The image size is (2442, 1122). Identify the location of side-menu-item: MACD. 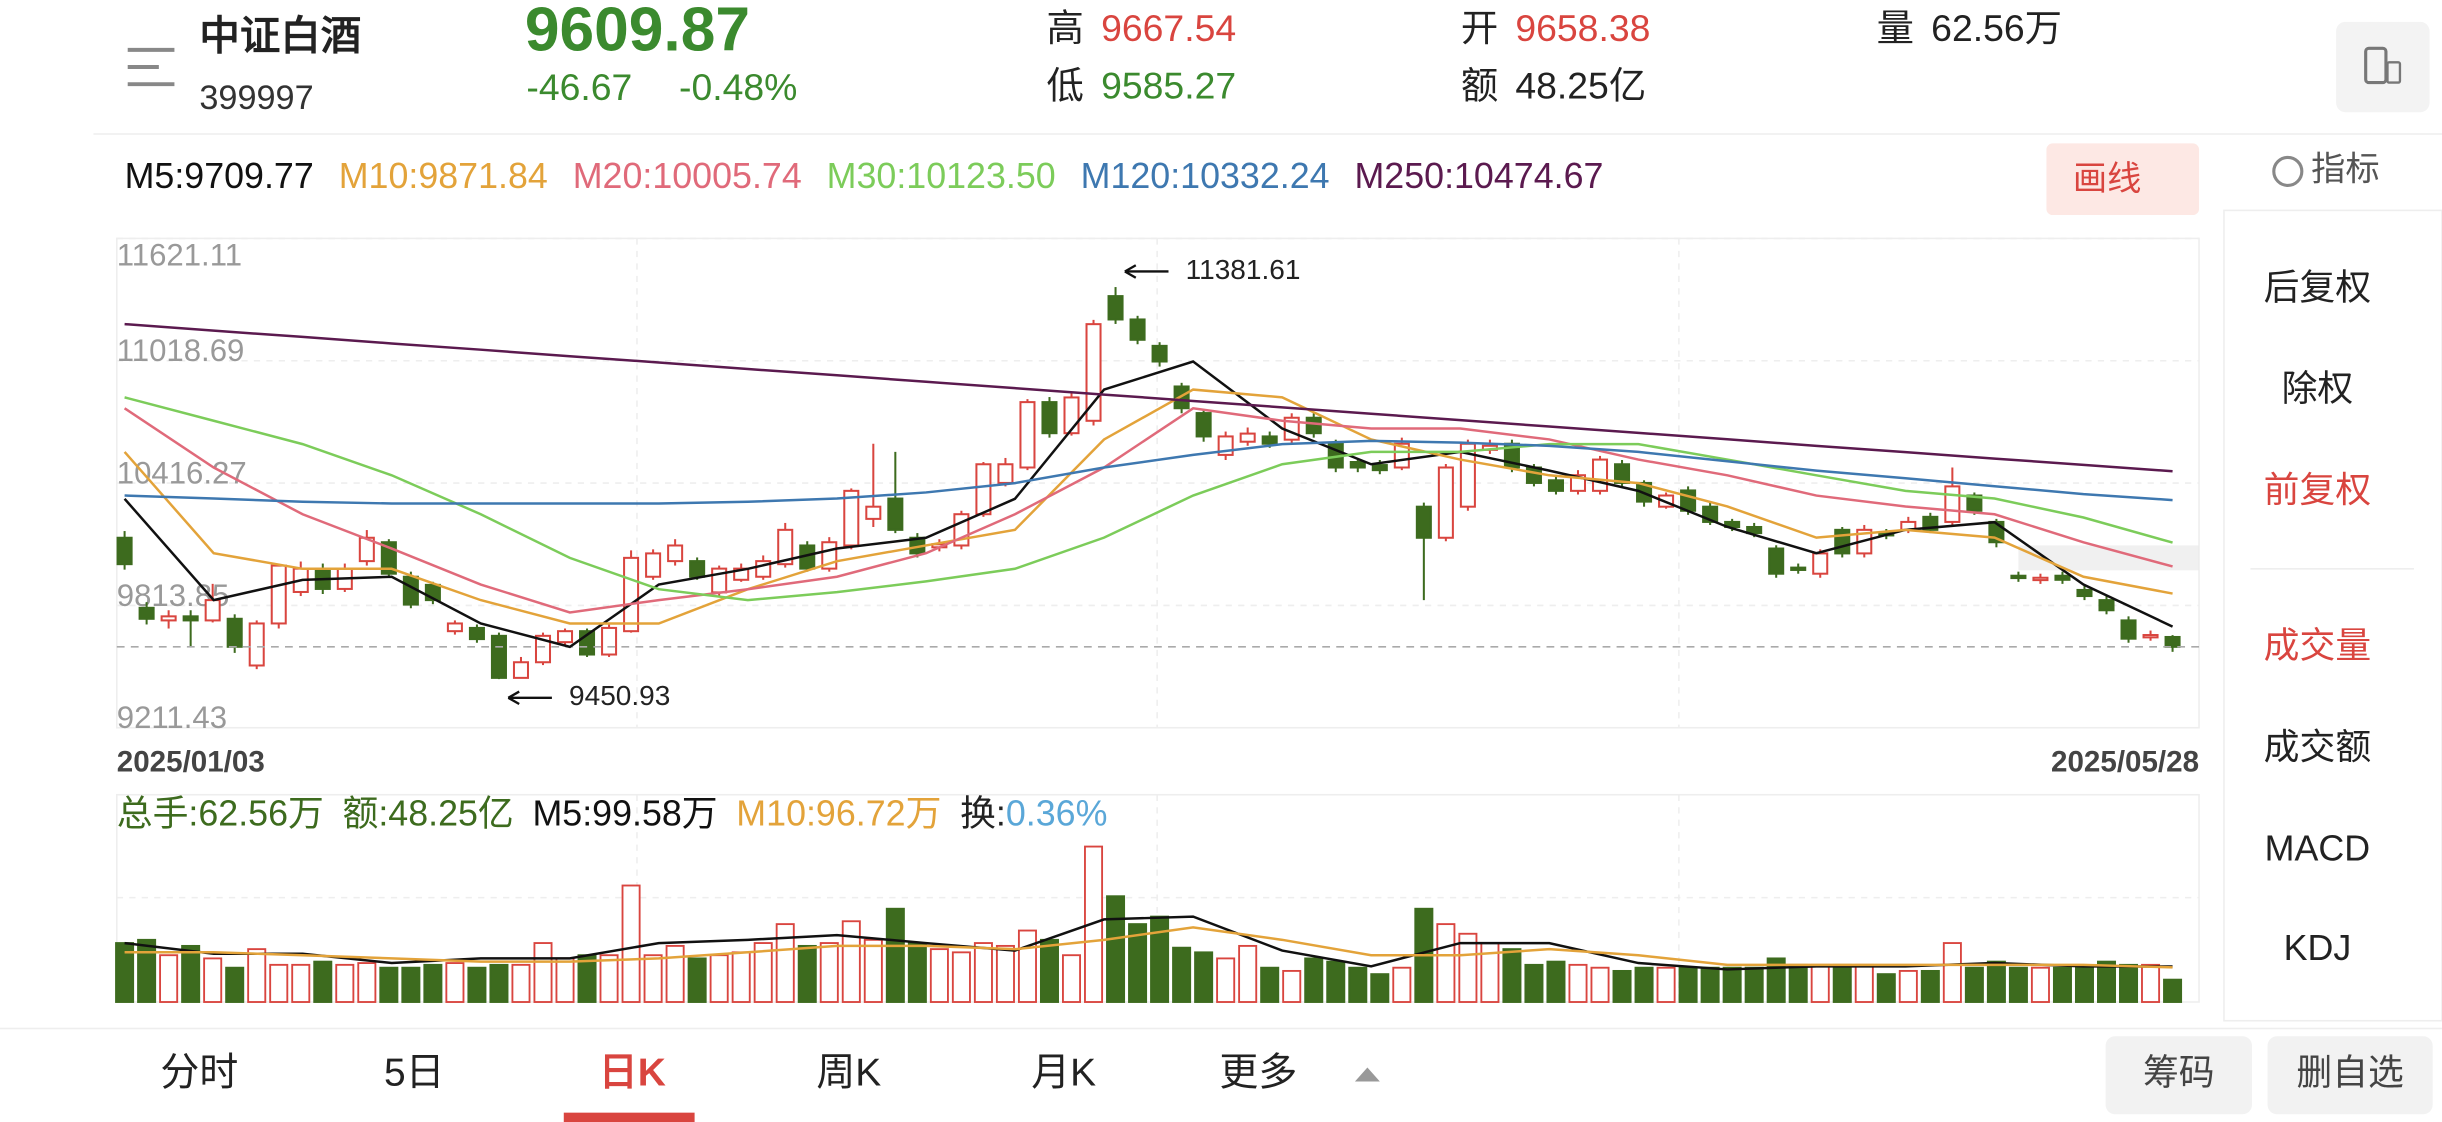
(2317, 848).